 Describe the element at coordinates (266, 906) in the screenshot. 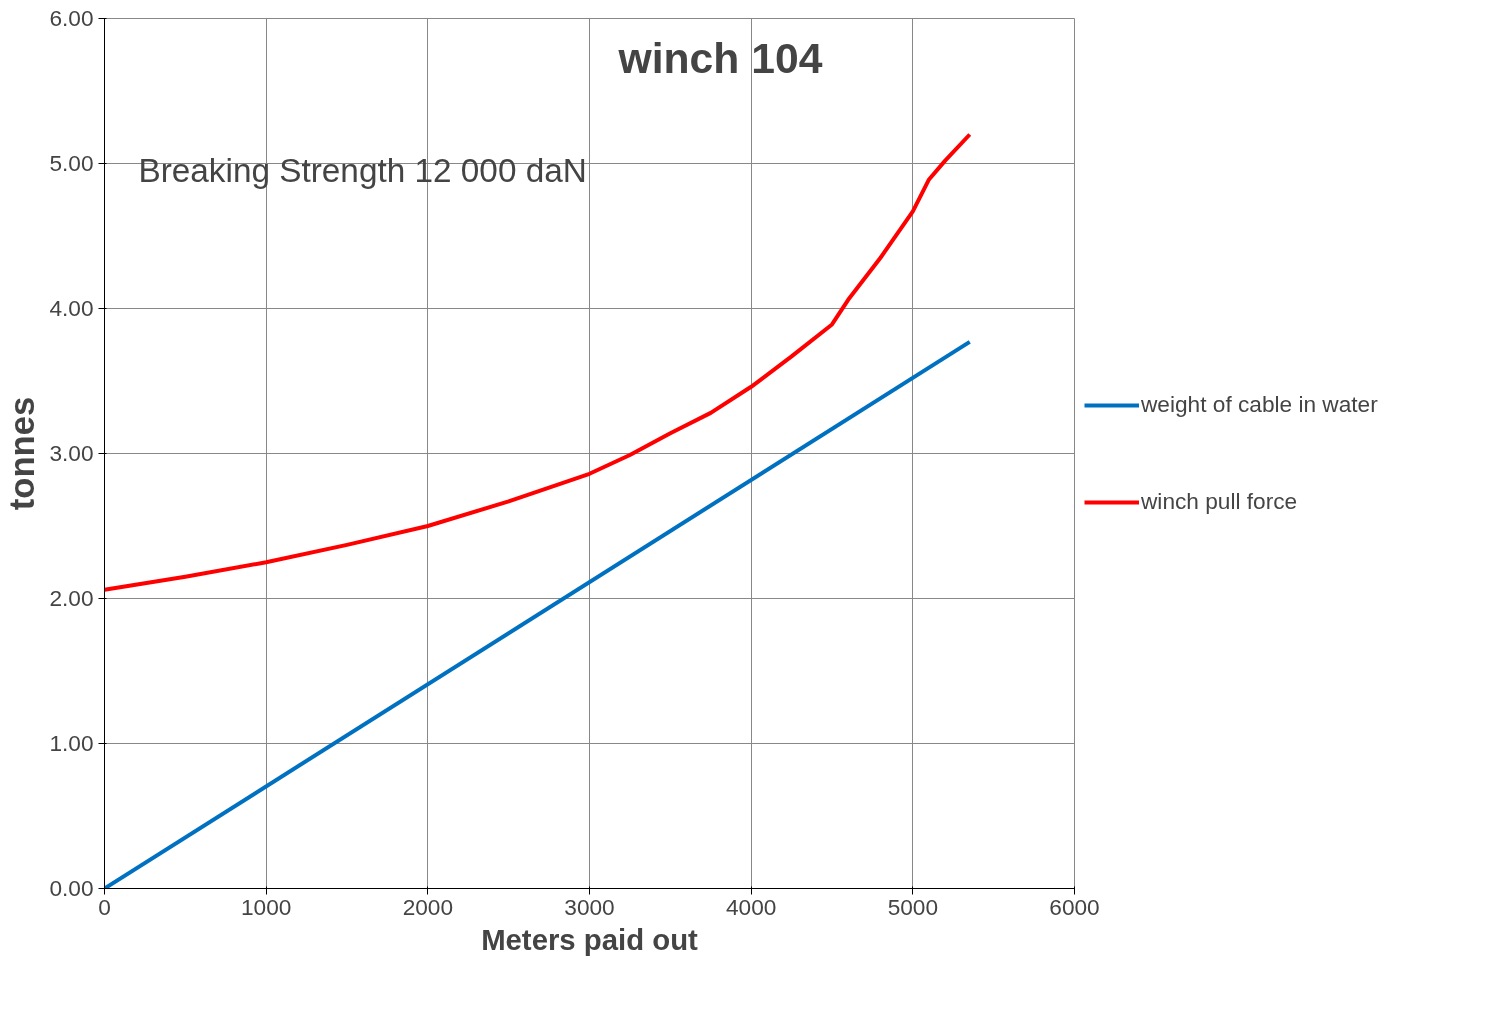

I see `x-tick-label: 1000` at that location.